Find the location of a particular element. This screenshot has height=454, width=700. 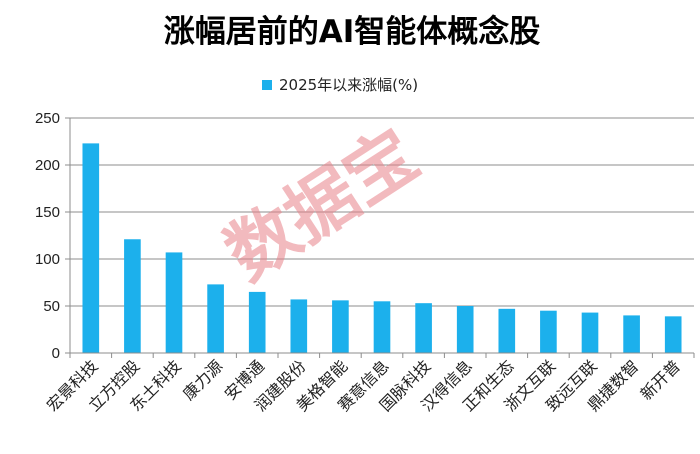

y-tick-label: 50 is located at coordinates (51, 306).